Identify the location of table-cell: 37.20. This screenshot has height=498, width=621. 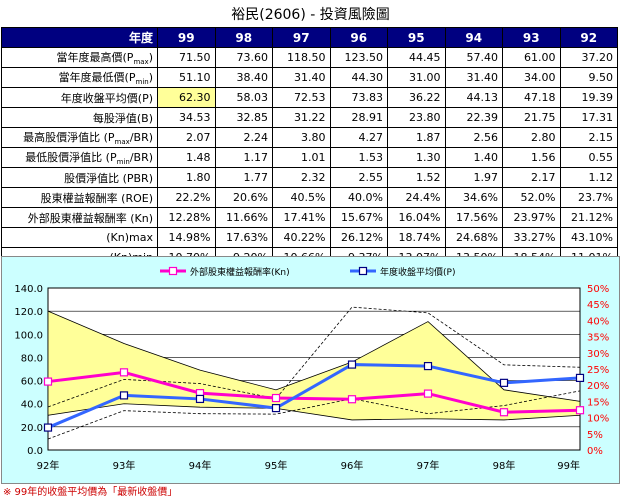
(588, 57).